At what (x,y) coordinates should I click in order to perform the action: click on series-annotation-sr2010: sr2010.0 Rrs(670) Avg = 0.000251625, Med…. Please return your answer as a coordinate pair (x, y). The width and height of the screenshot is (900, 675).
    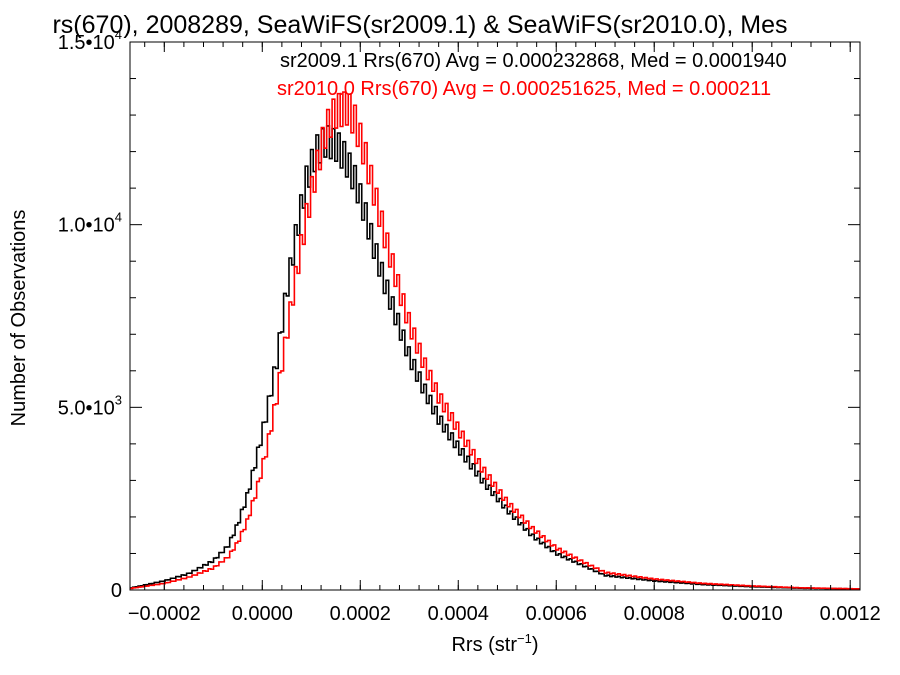
    Looking at the image, I should click on (524, 89).